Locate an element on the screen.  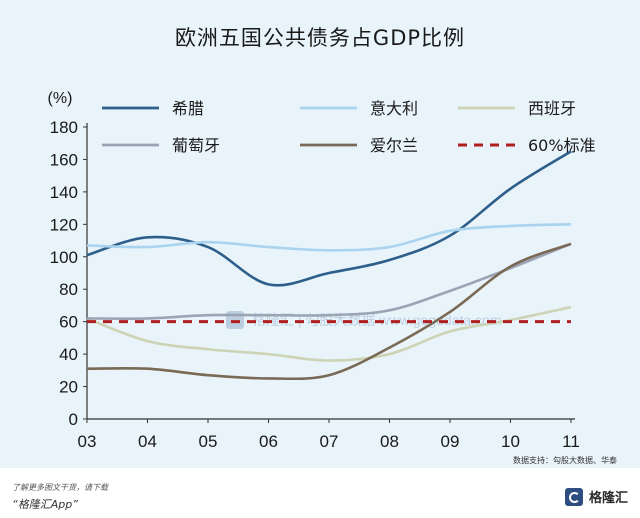
y-tick-label: 100 is located at coordinates (64, 257).